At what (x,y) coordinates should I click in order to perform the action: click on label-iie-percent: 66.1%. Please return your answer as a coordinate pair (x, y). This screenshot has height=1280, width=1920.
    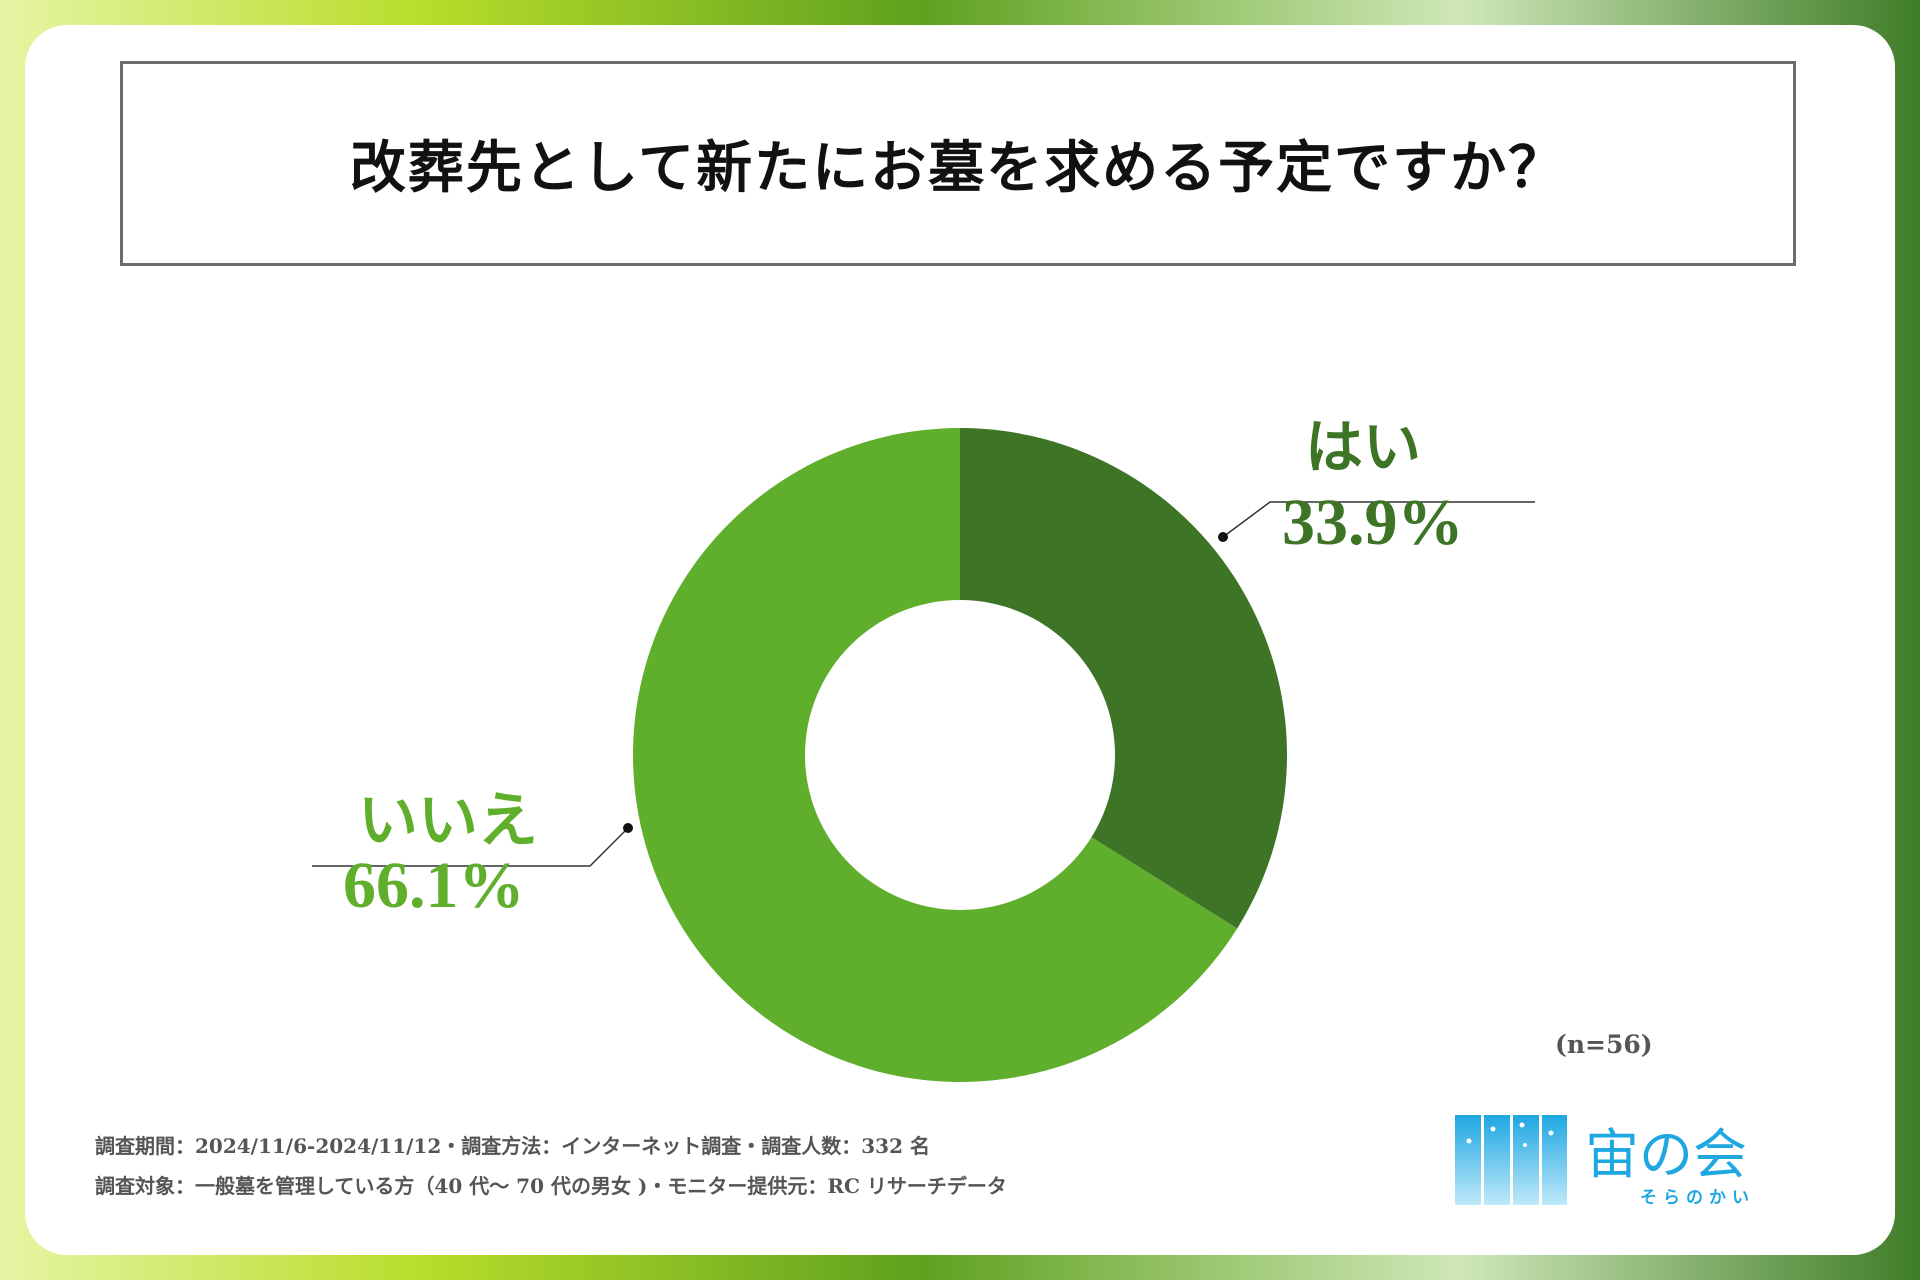
    Looking at the image, I should click on (434, 885).